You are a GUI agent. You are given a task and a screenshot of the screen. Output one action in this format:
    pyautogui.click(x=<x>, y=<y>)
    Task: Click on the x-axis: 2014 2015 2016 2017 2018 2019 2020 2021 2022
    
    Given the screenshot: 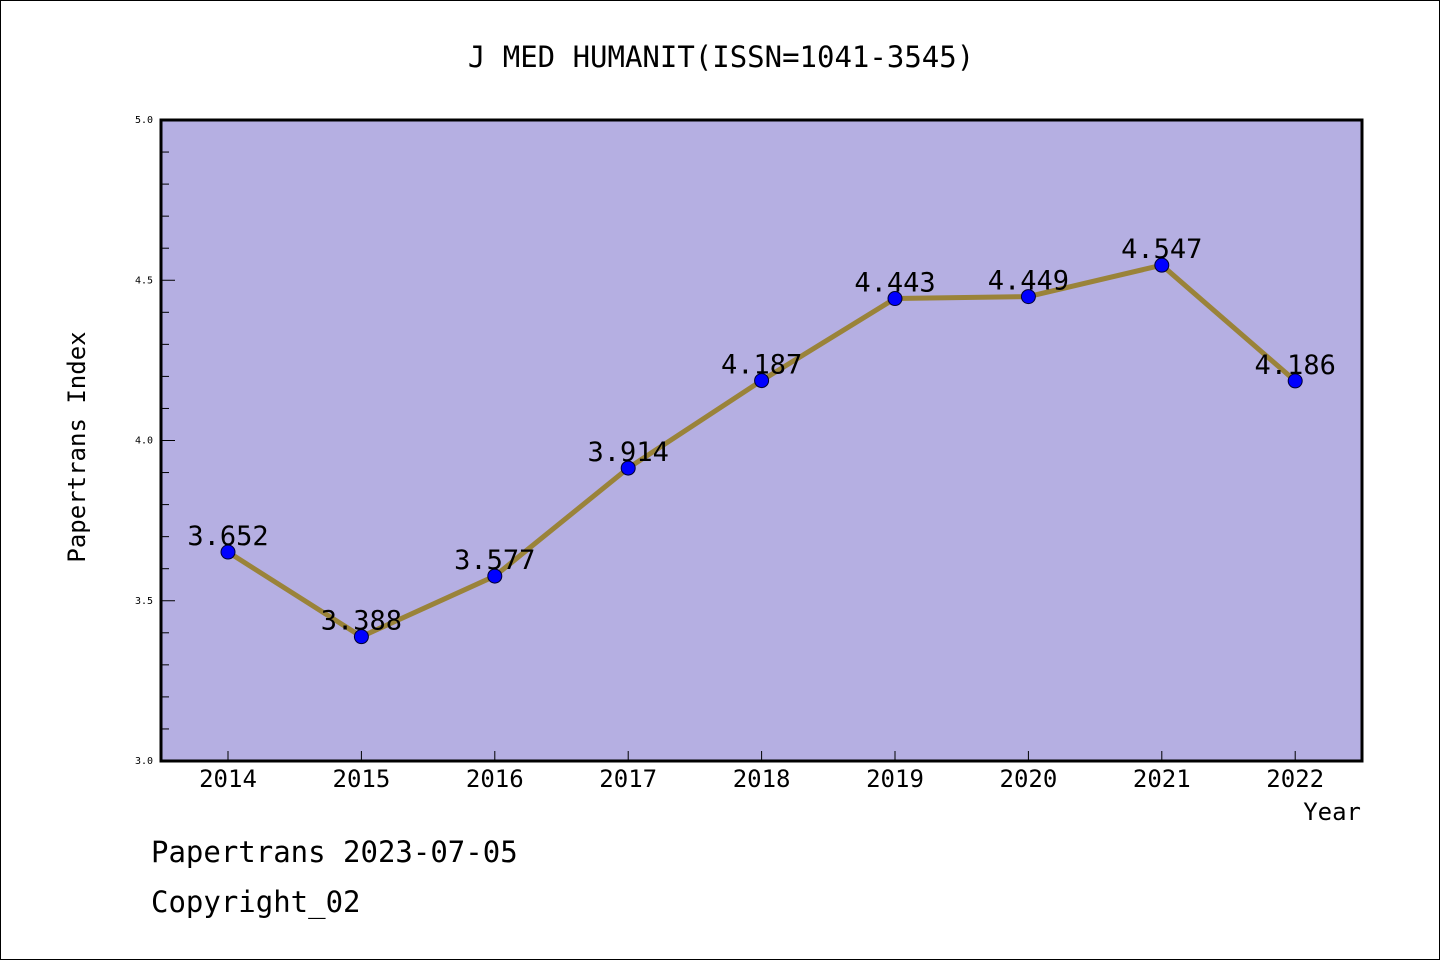 What is the action you would take?
    pyautogui.click(x=761, y=772)
    